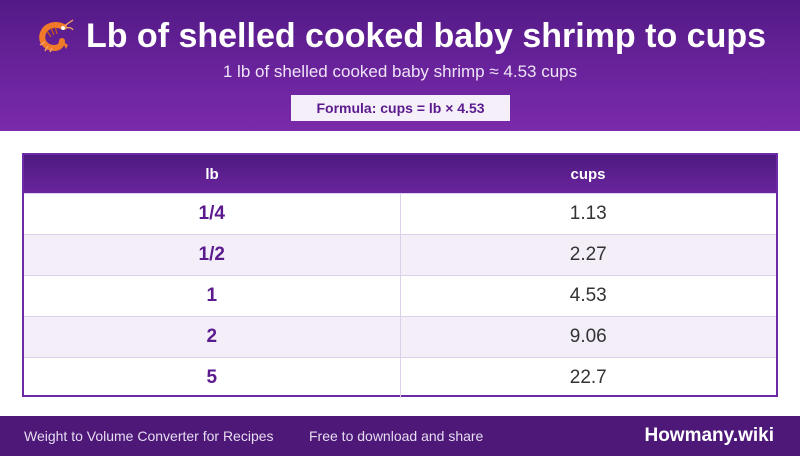 Image resolution: width=800 pixels, height=456 pixels. What do you see at coordinates (212, 296) in the screenshot?
I see `lb-cell: 1` at bounding box center [212, 296].